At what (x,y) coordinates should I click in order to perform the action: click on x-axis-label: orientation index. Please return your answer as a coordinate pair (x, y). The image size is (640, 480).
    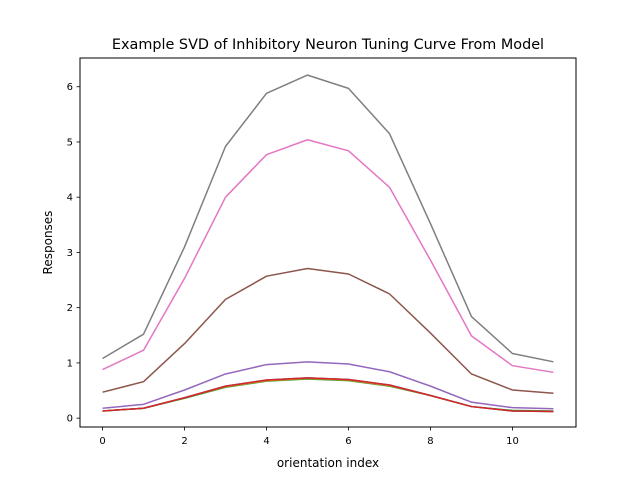
    Looking at the image, I should click on (328, 463).